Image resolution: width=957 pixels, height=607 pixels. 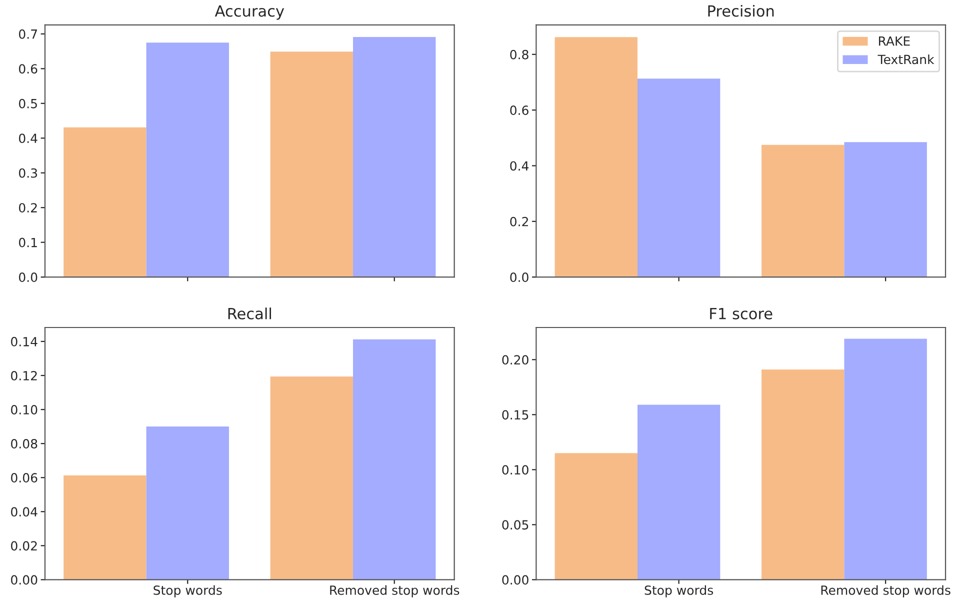 What do you see at coordinates (24, 443) in the screenshot?
I see `y-tick-label: 0.08` at bounding box center [24, 443].